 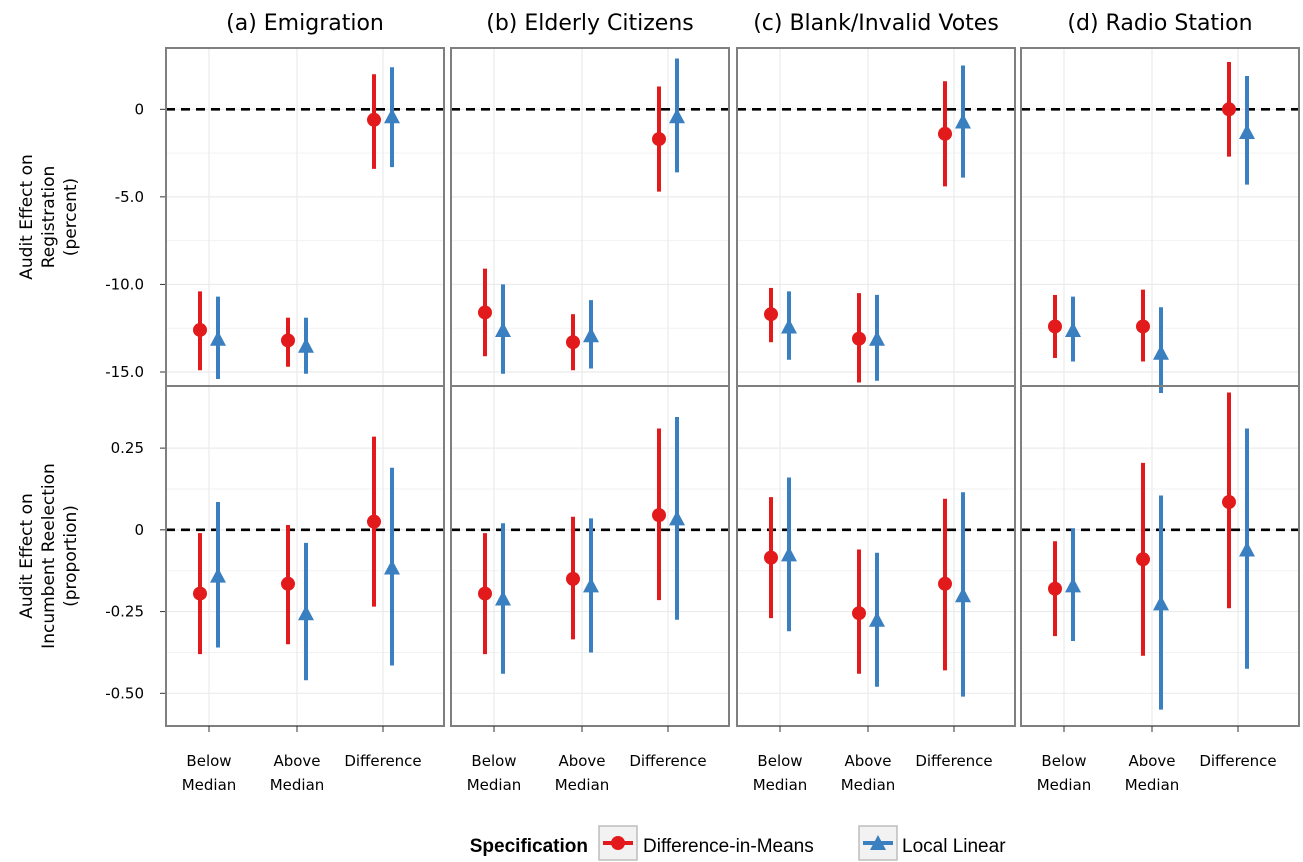 What do you see at coordinates (124, 372) in the screenshot?
I see `y-tick-label: -15.0` at bounding box center [124, 372].